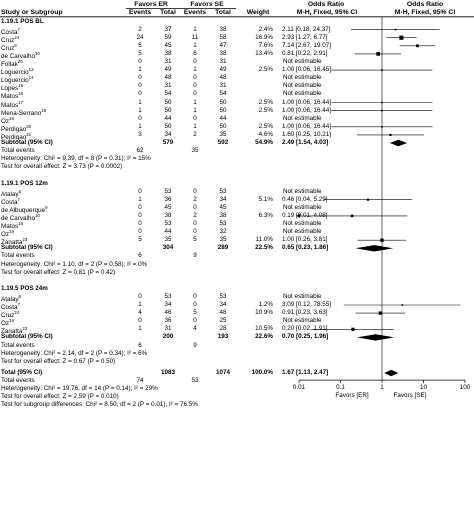 This screenshot has width=474, height=519. I want to click on total-events-er: 62, so click(140, 151).